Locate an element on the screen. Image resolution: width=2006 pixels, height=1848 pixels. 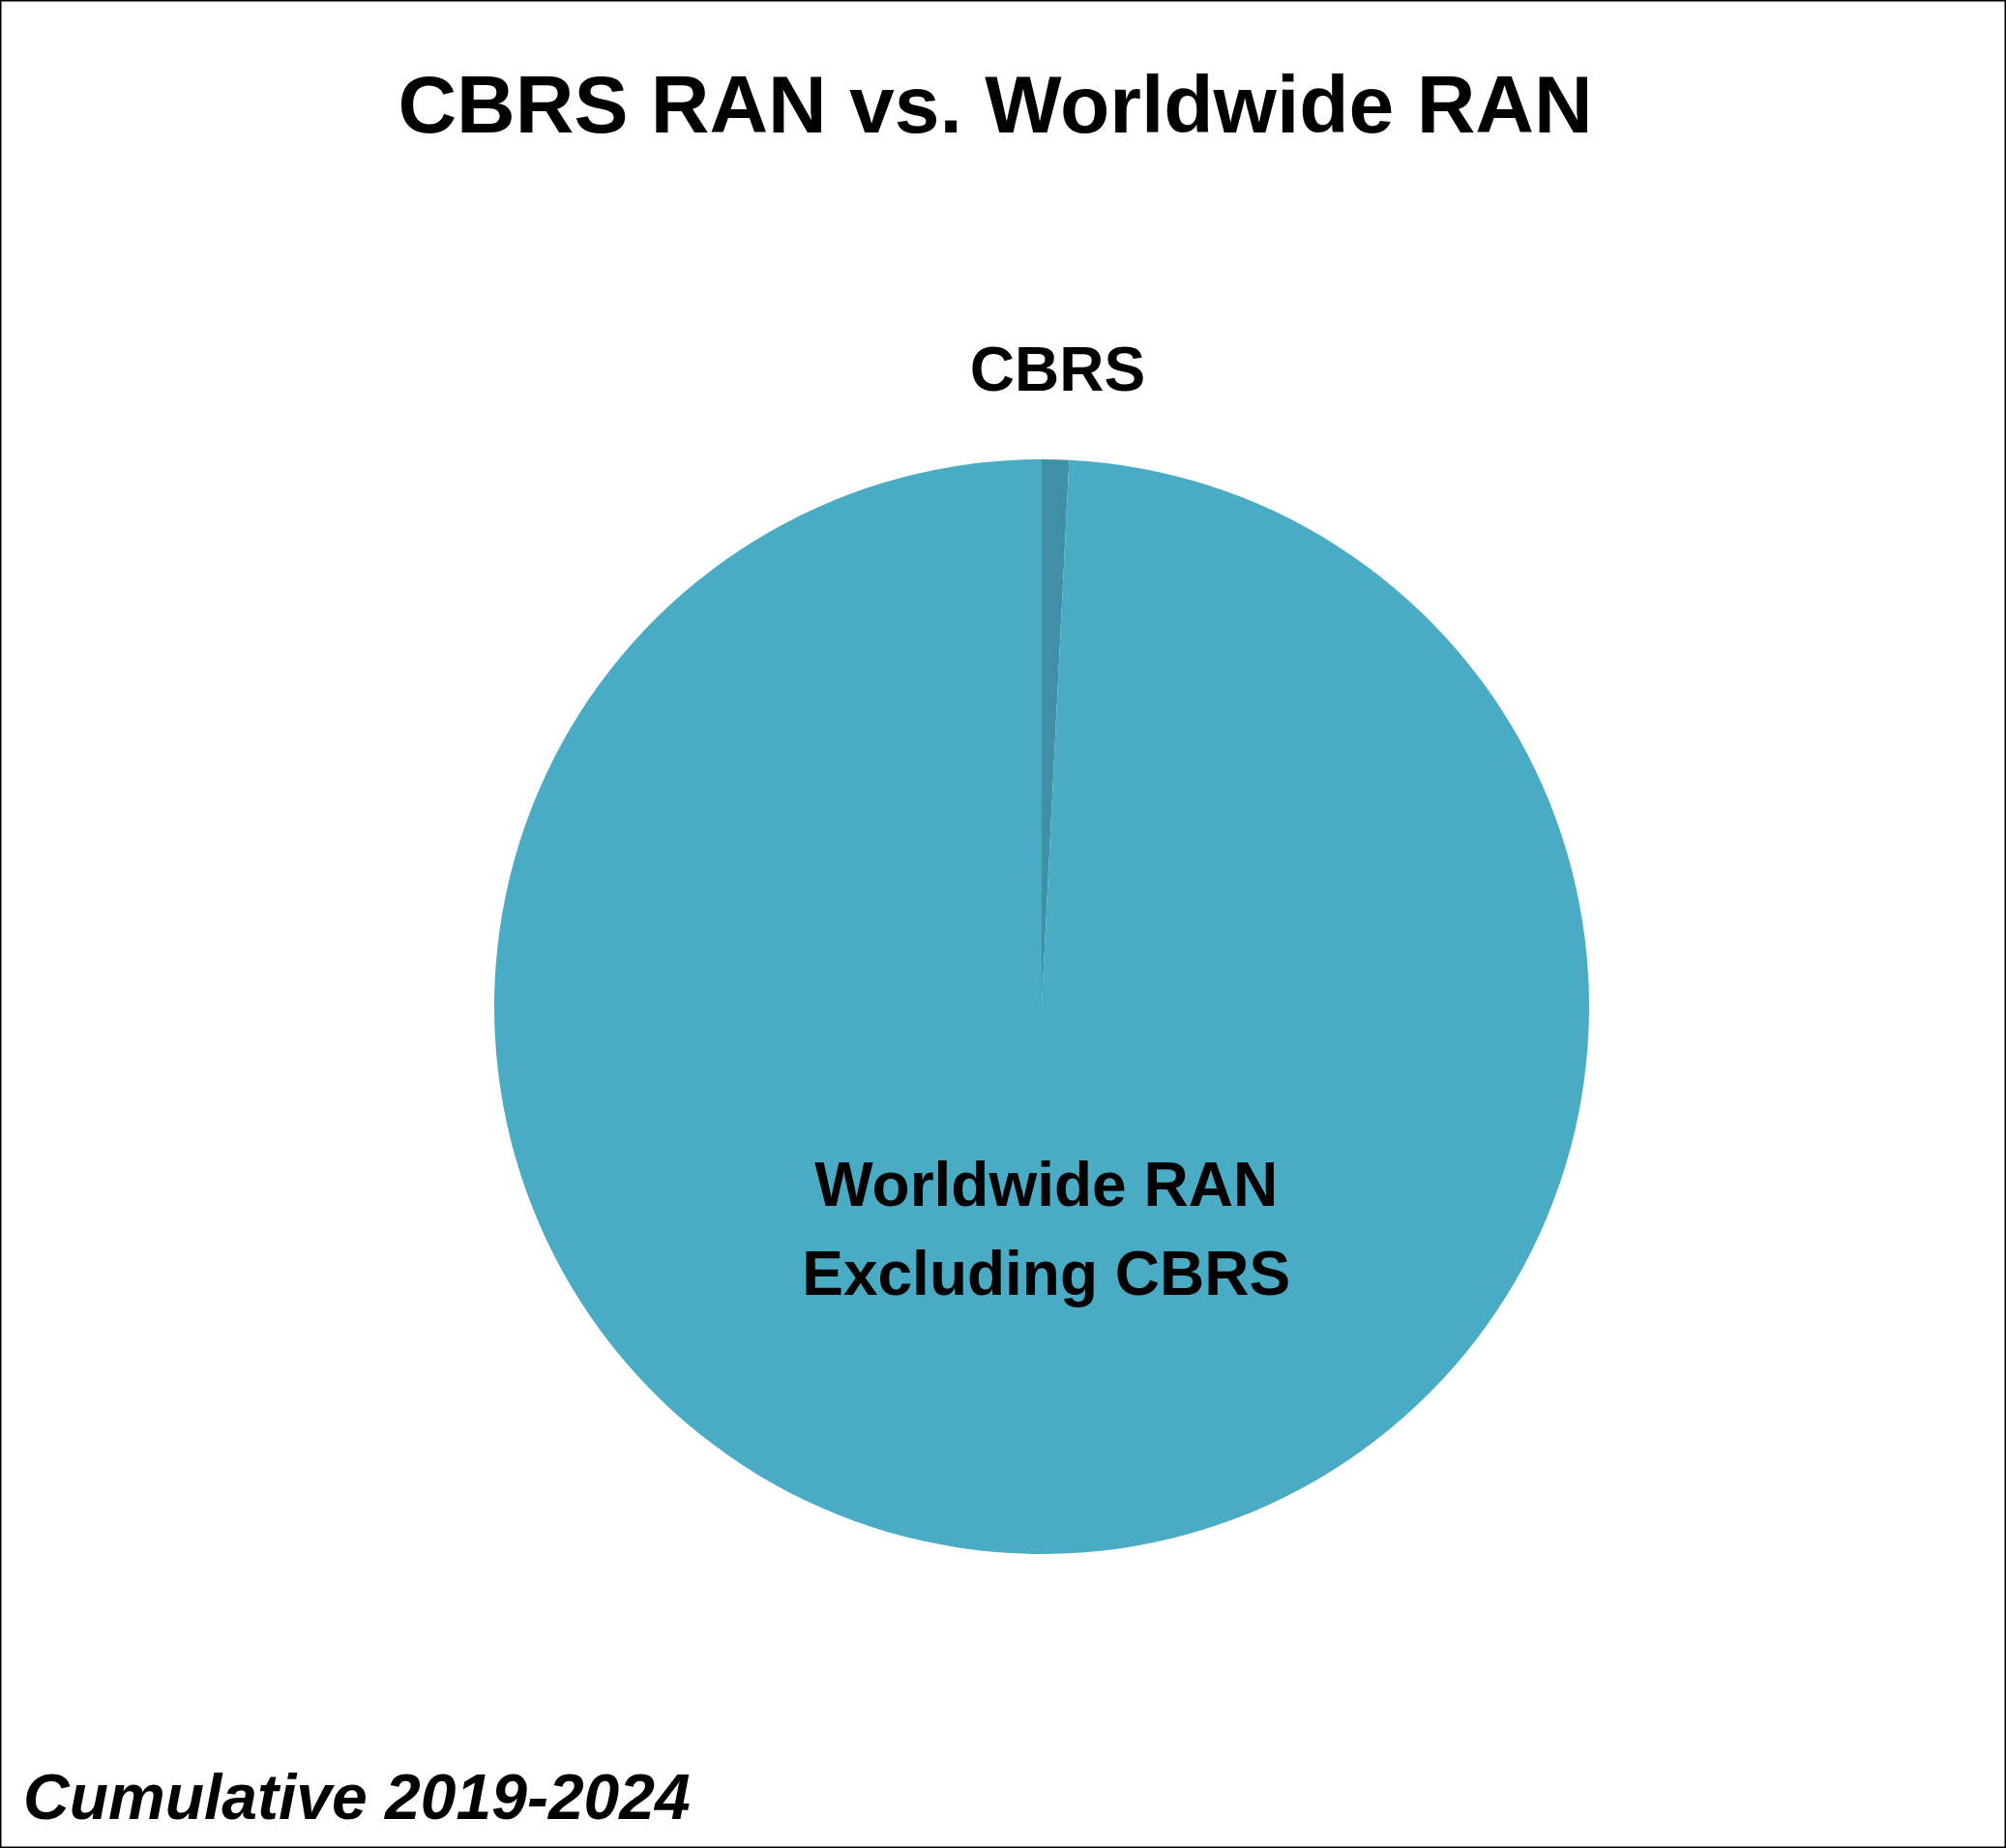
chart-title: CBRS RAN vs. Worldwide RAN is located at coordinates (995, 105).